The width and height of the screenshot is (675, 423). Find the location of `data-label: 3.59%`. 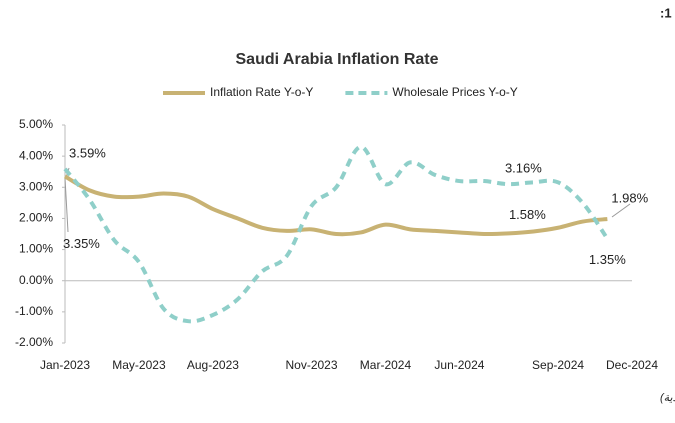

data-label: 3.59% is located at coordinates (87, 152).